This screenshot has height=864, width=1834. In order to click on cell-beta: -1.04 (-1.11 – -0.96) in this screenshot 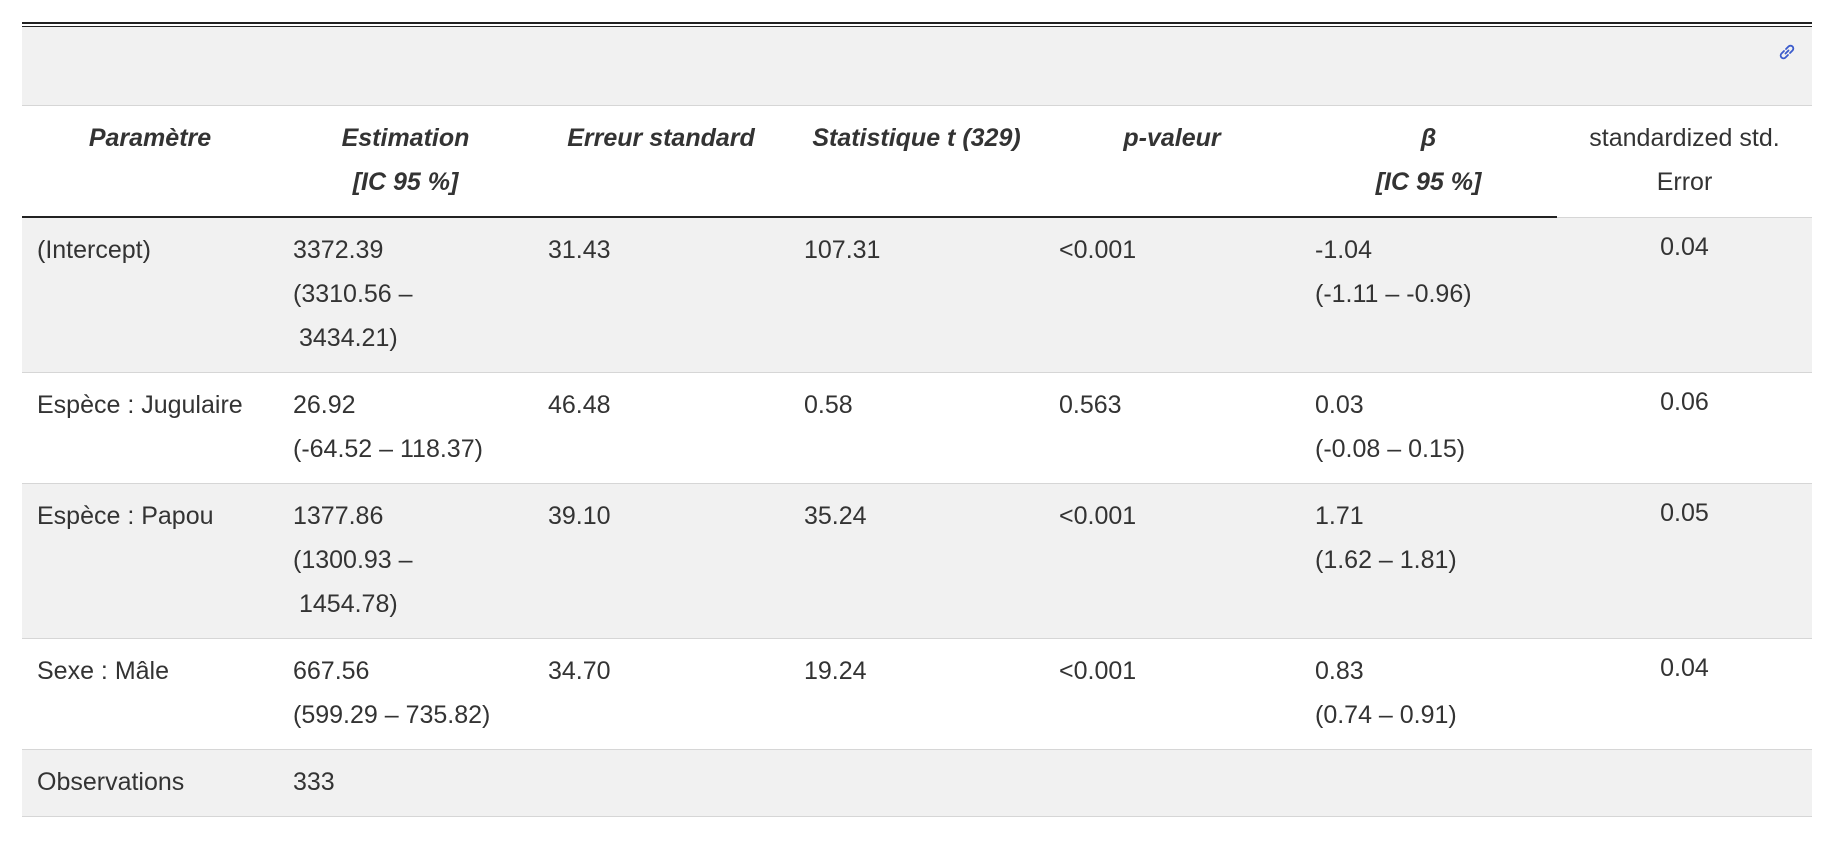, I will do `click(1428, 295)`.